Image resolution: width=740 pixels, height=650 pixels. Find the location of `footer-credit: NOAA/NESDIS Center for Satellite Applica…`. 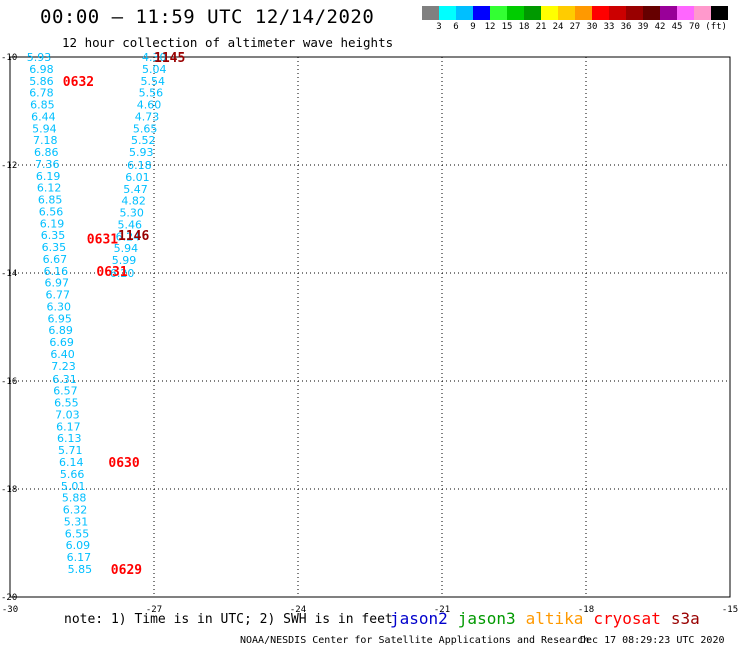

footer-credit: NOAA/NESDIS Center for Satellite Applica… is located at coordinates (415, 640).